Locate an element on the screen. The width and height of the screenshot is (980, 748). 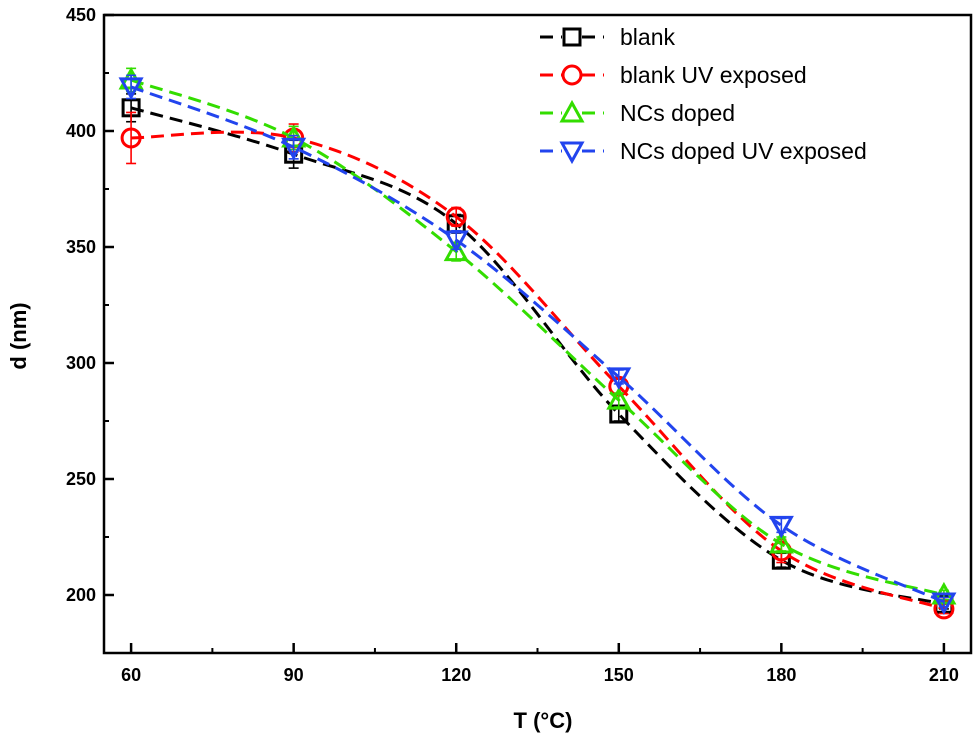
legend-item: NCs doped UV exposed is located at coordinates (703, 151).